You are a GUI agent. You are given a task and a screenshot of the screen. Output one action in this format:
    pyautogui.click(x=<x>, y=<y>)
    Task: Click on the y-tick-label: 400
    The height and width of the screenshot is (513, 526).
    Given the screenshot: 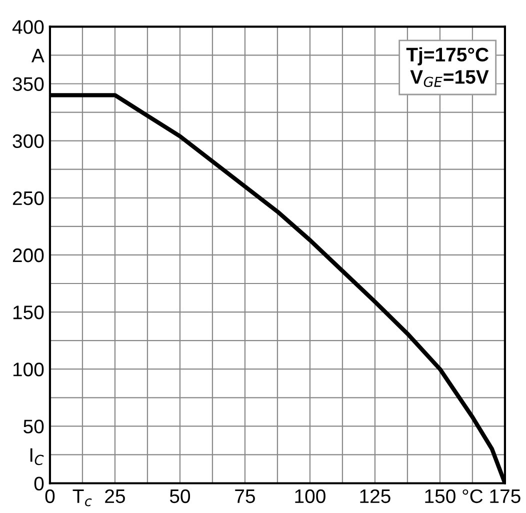 What is the action you would take?
    pyautogui.click(x=28, y=27)
    